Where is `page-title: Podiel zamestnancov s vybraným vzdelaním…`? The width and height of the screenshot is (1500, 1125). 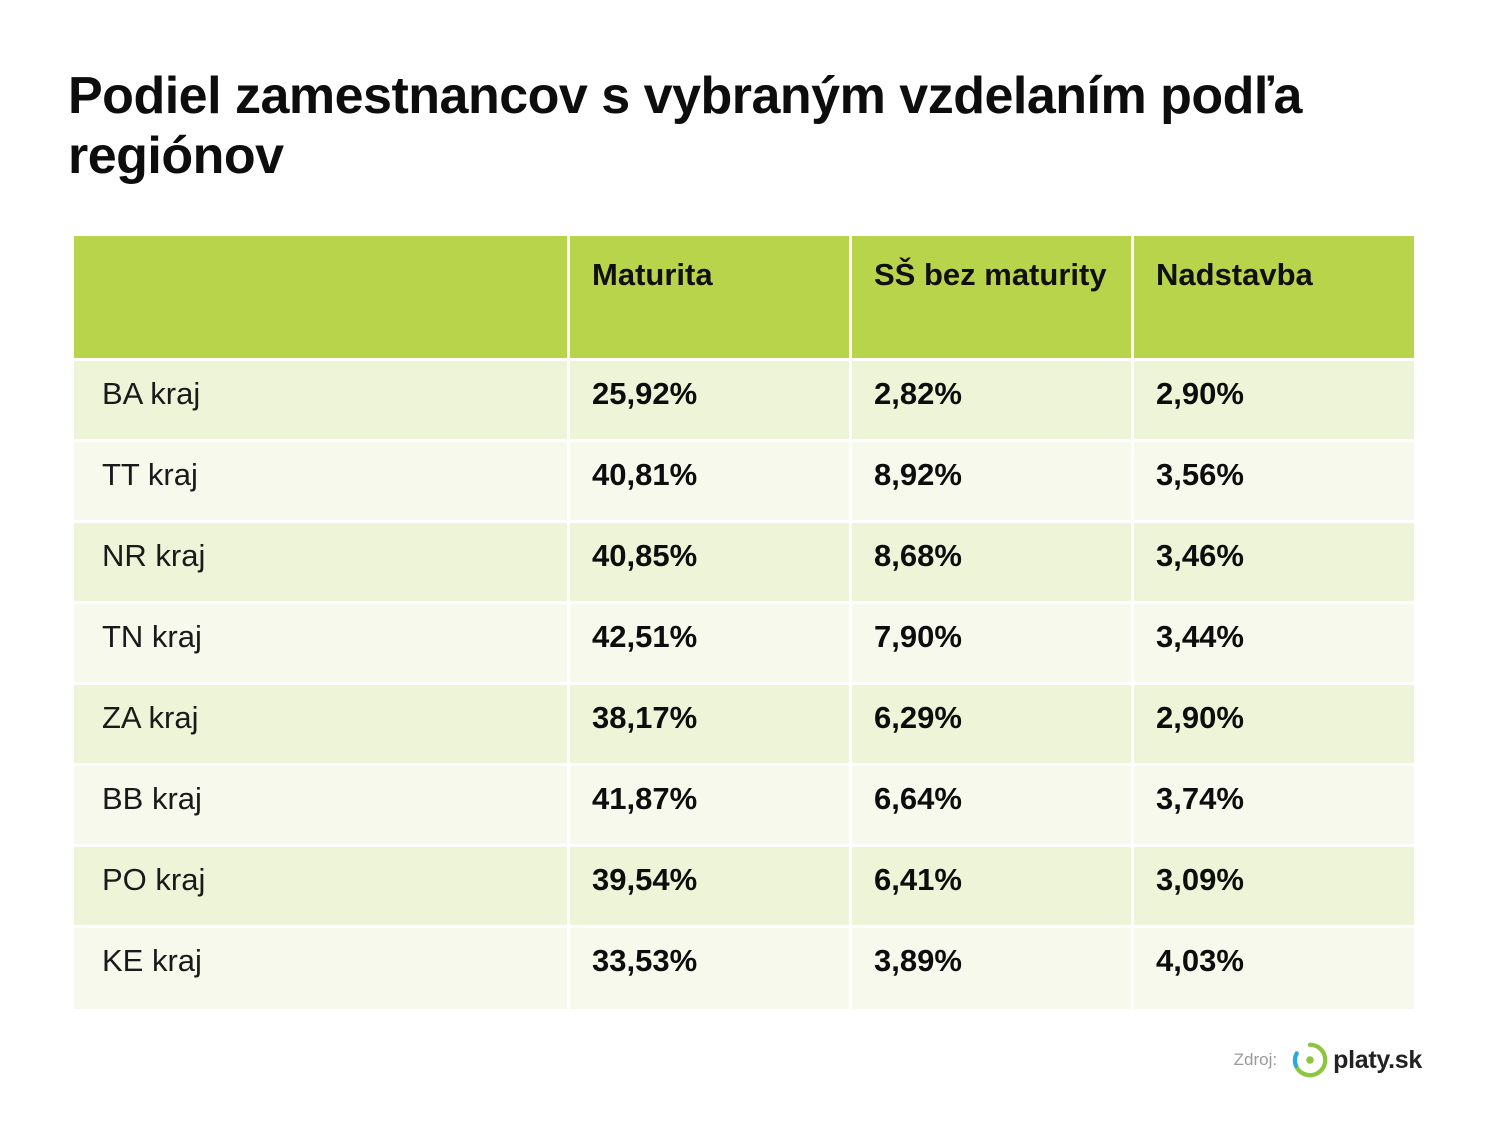
page-title: Podiel zamestnancov s vybraným vzdelaním… is located at coordinates (685, 126).